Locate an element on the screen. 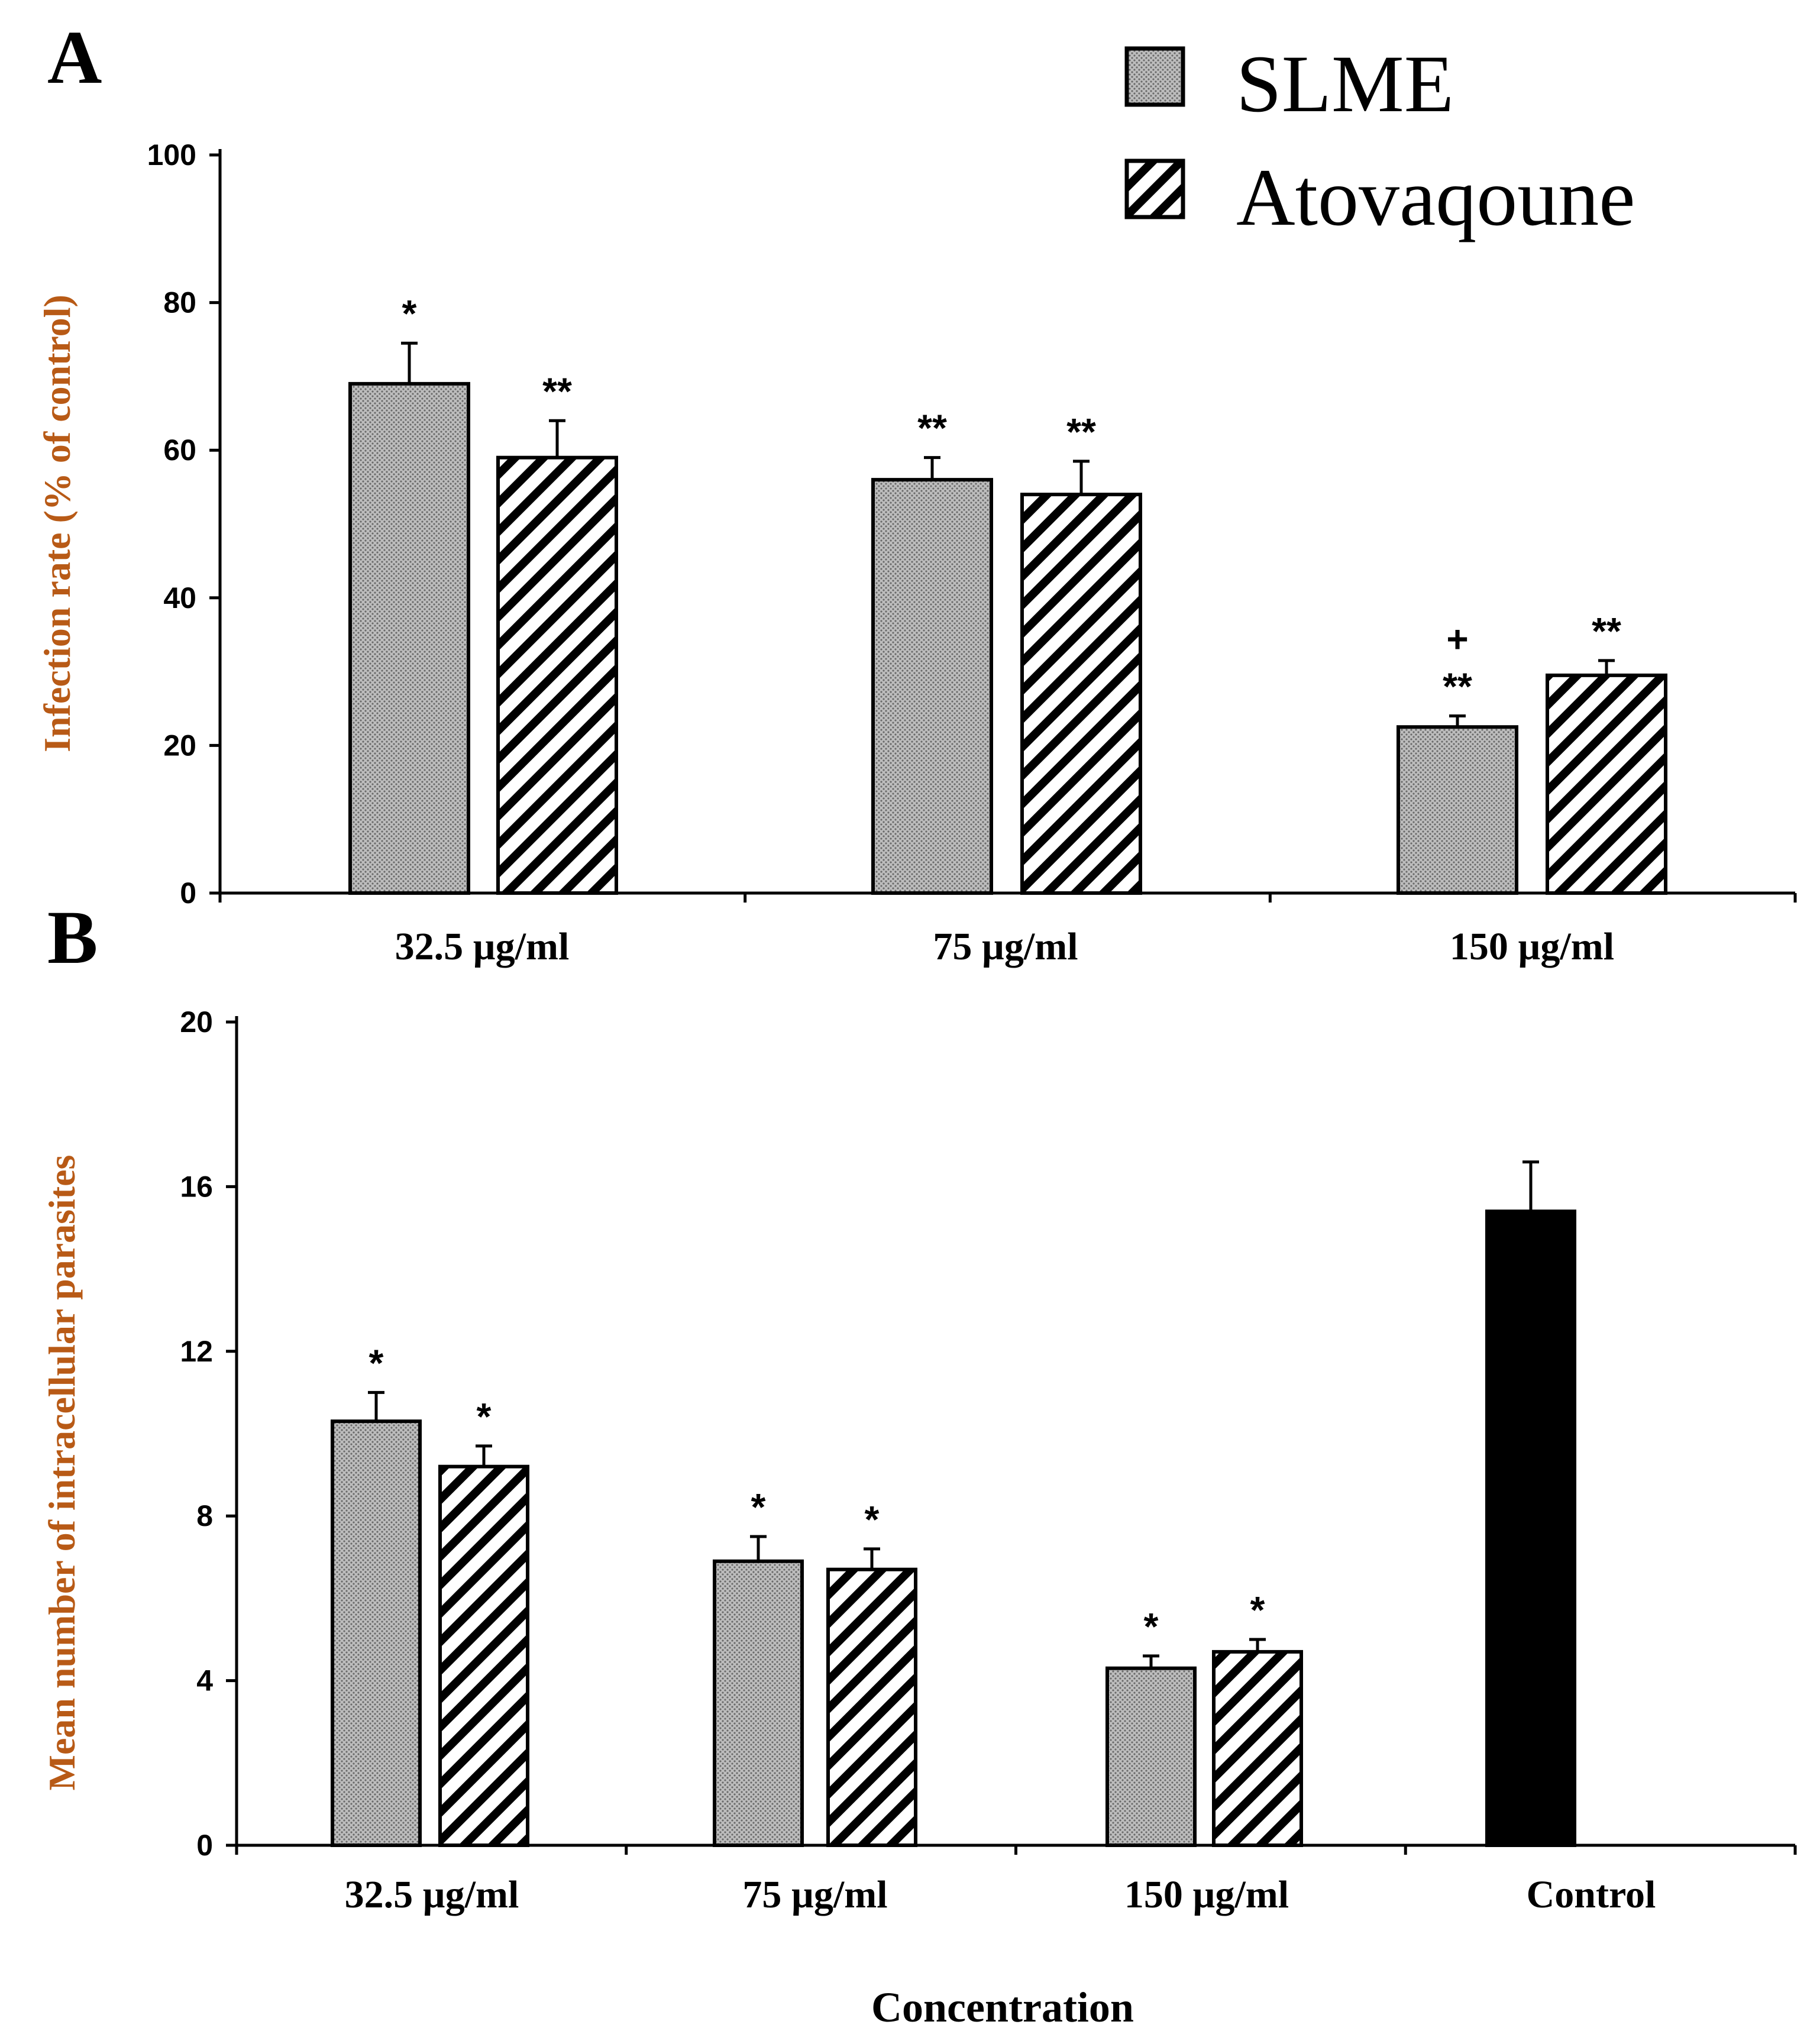 The width and height of the screenshot is (1807, 2044). legend-swatch-atovaqoune is located at coordinates (1154, 189).